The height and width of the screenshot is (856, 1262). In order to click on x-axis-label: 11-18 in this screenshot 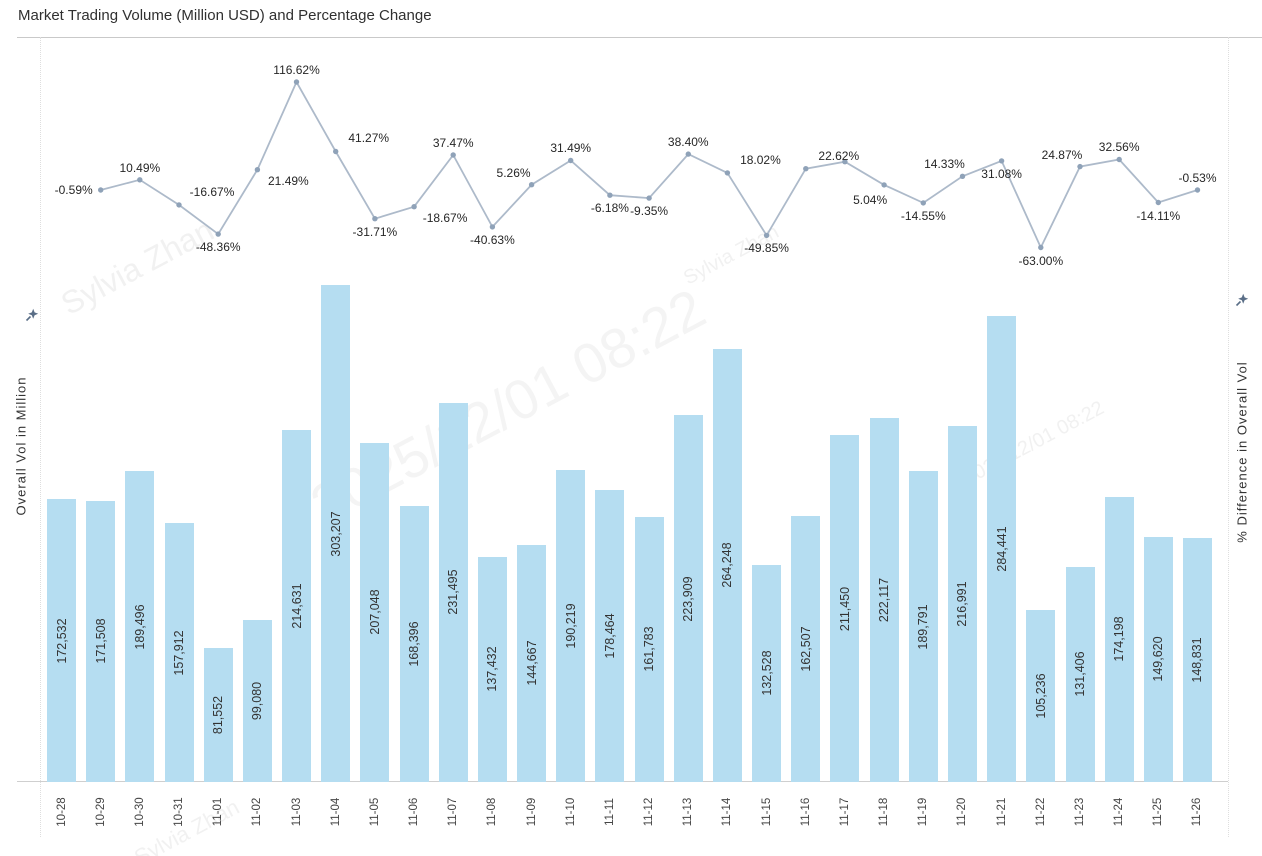, I will do `click(884, 812)`.